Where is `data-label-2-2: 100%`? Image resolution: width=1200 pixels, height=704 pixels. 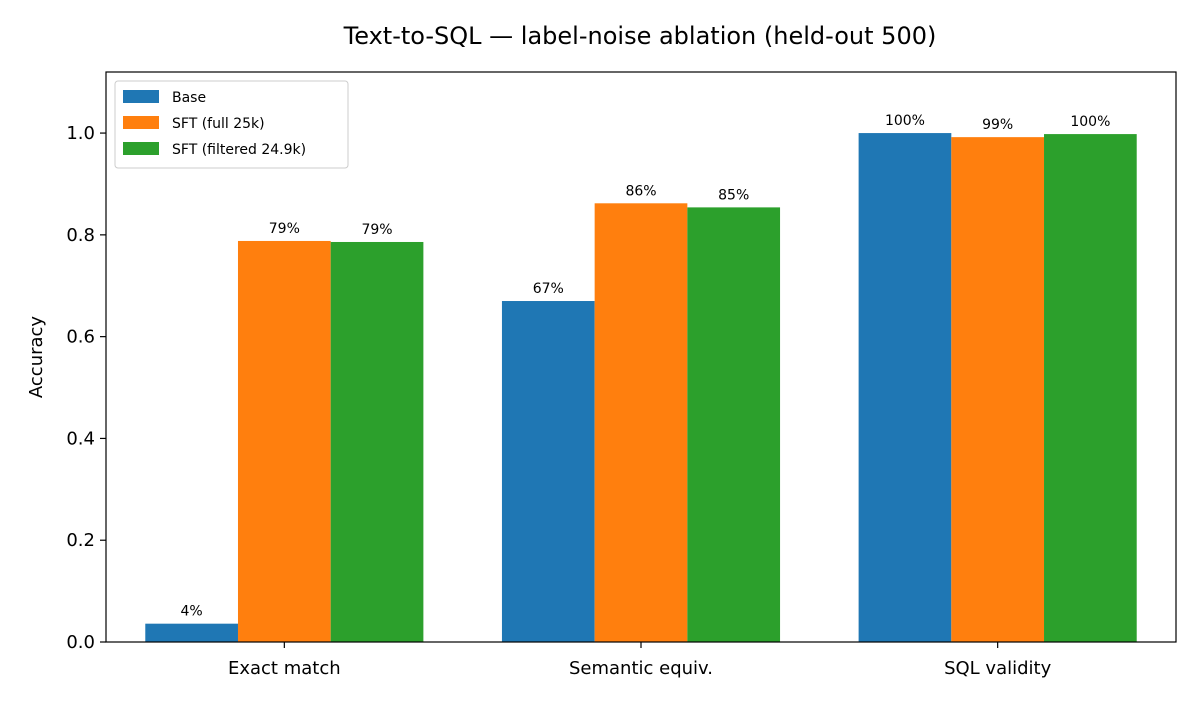 data-label-2-2: 100% is located at coordinates (1090, 122).